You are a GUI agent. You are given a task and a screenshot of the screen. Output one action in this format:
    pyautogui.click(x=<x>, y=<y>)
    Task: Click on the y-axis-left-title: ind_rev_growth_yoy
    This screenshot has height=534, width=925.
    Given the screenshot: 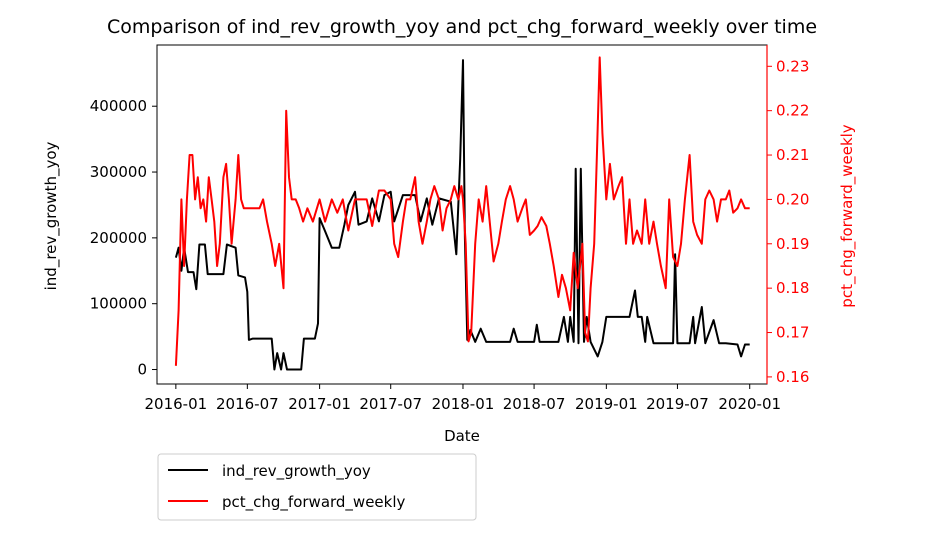 What is the action you would take?
    pyautogui.click(x=51, y=215)
    